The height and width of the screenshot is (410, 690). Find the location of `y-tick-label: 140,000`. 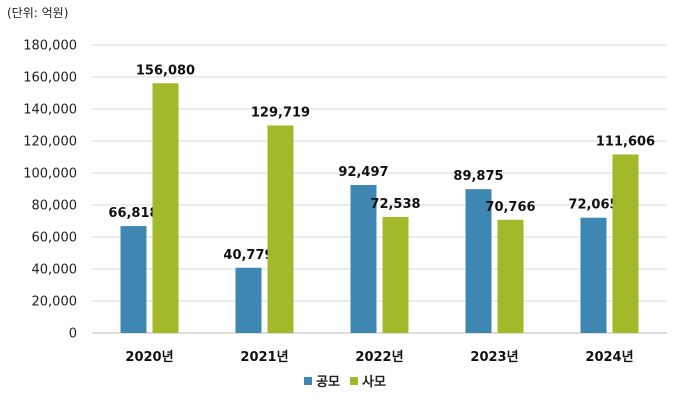

y-tick-label: 140,000 is located at coordinates (50, 110).